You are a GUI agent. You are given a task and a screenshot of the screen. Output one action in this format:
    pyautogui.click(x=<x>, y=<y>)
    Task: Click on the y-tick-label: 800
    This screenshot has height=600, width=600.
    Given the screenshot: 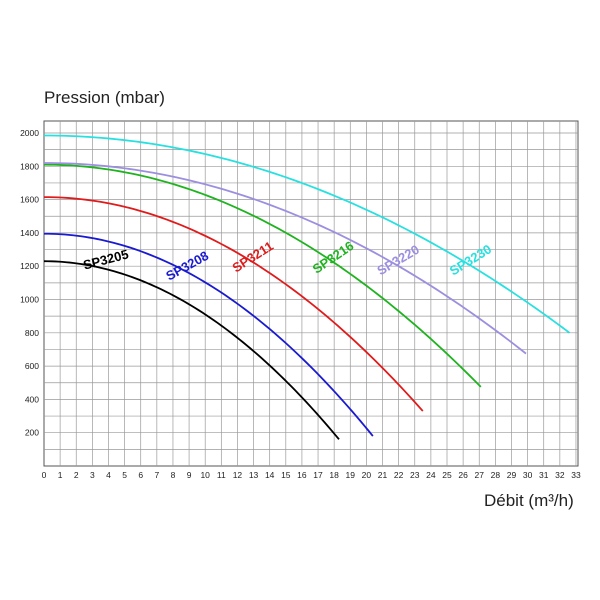 What is the action you would take?
    pyautogui.click(x=32, y=333)
    